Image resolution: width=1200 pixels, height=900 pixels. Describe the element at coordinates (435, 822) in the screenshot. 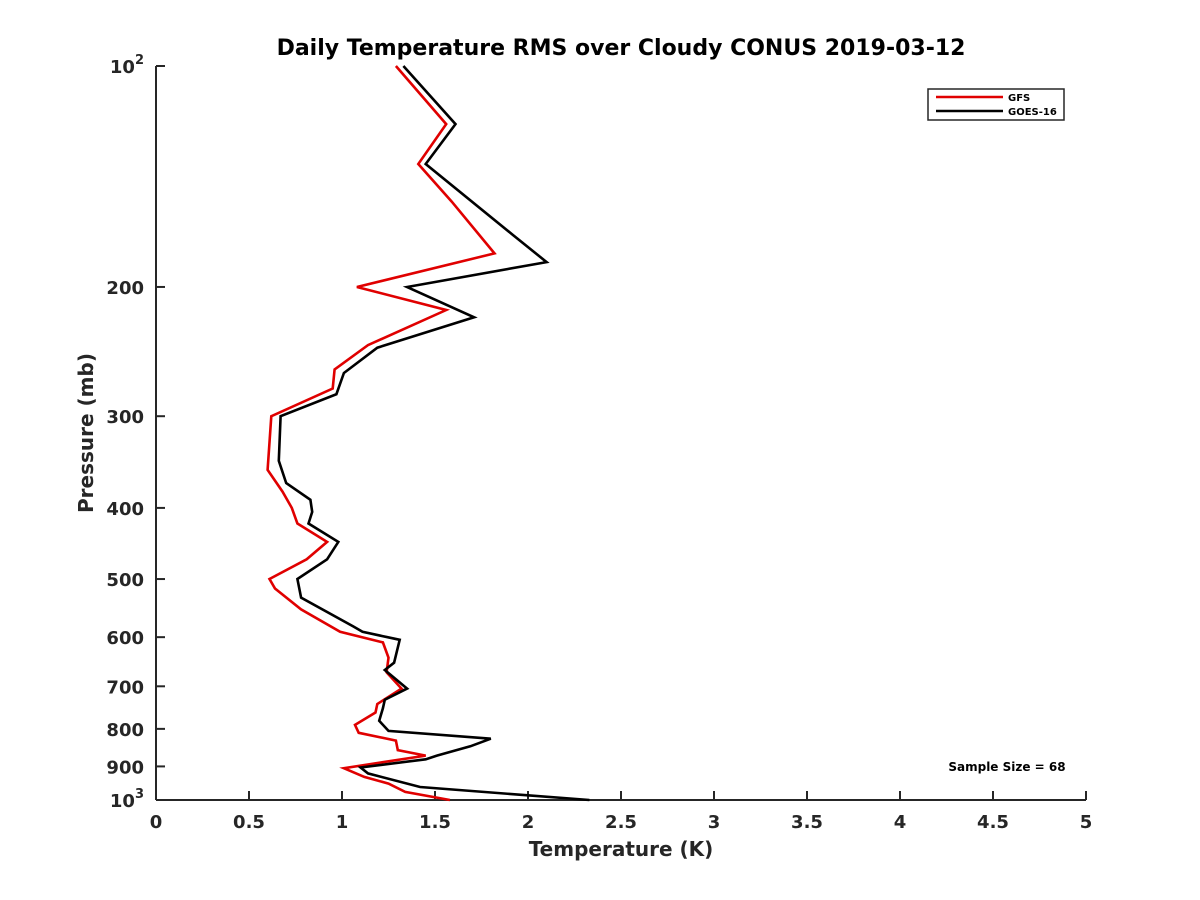

I see `x-tick-label: 1.5` at that location.